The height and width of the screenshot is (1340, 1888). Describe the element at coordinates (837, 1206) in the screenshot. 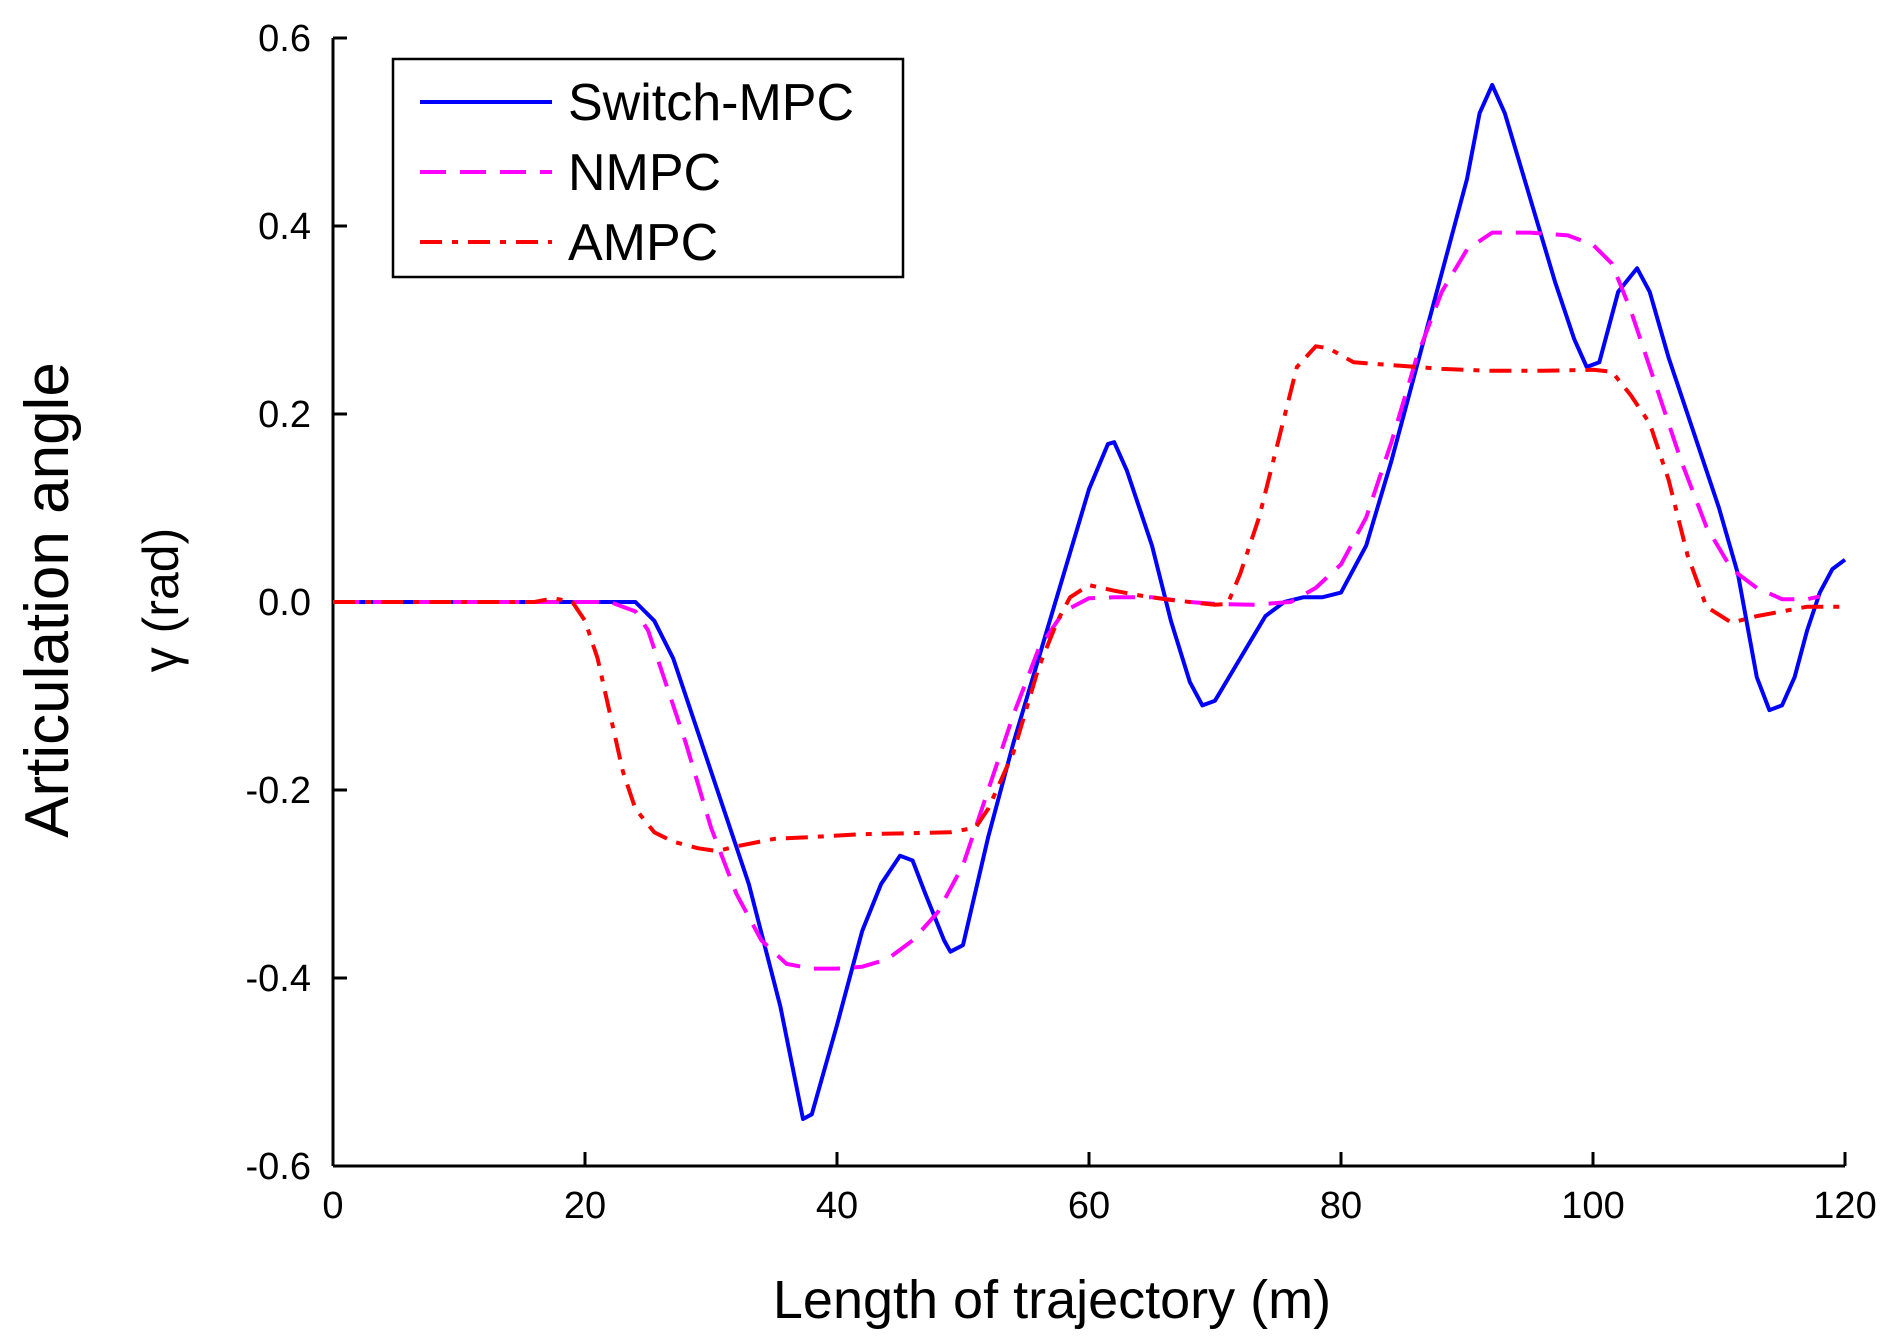

I see `x-tick-label: 40` at that location.